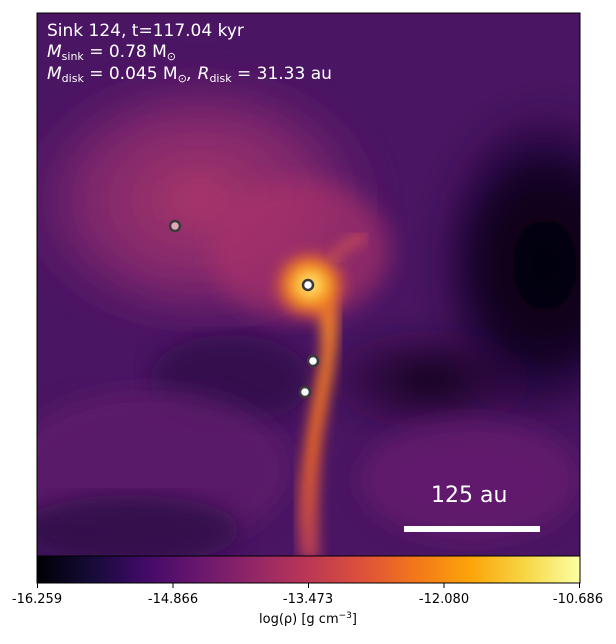 This screenshot has height=644, width=616. Describe the element at coordinates (281, 74) in the screenshot. I see `disk-radius-value: = 31.33 au` at that location.